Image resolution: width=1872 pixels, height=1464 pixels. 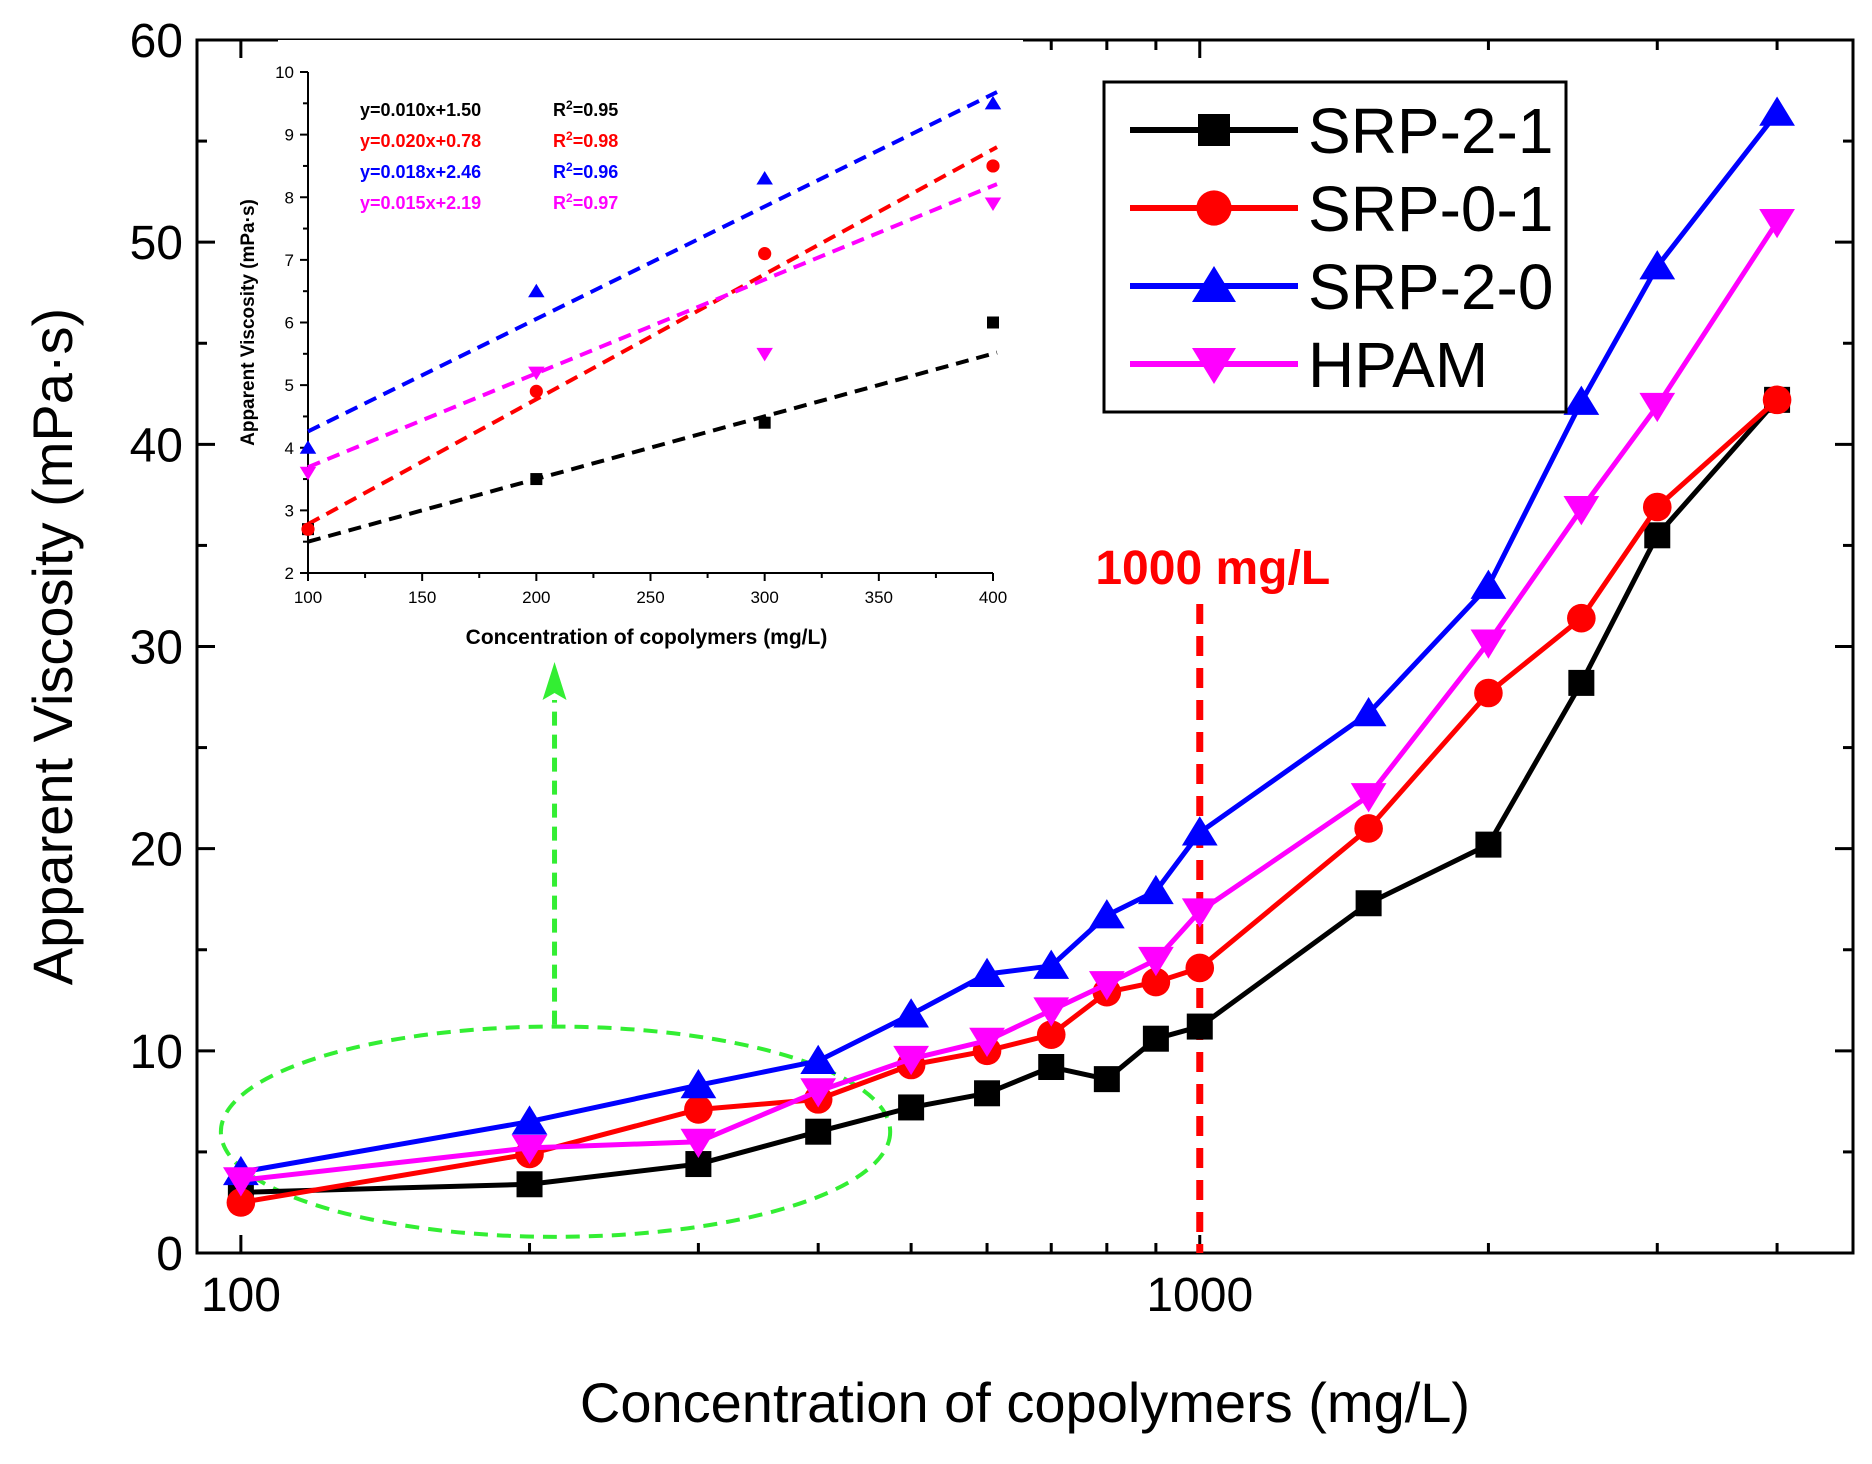 I want to click on inset-y-tick-label: 8, so click(x=289, y=197).